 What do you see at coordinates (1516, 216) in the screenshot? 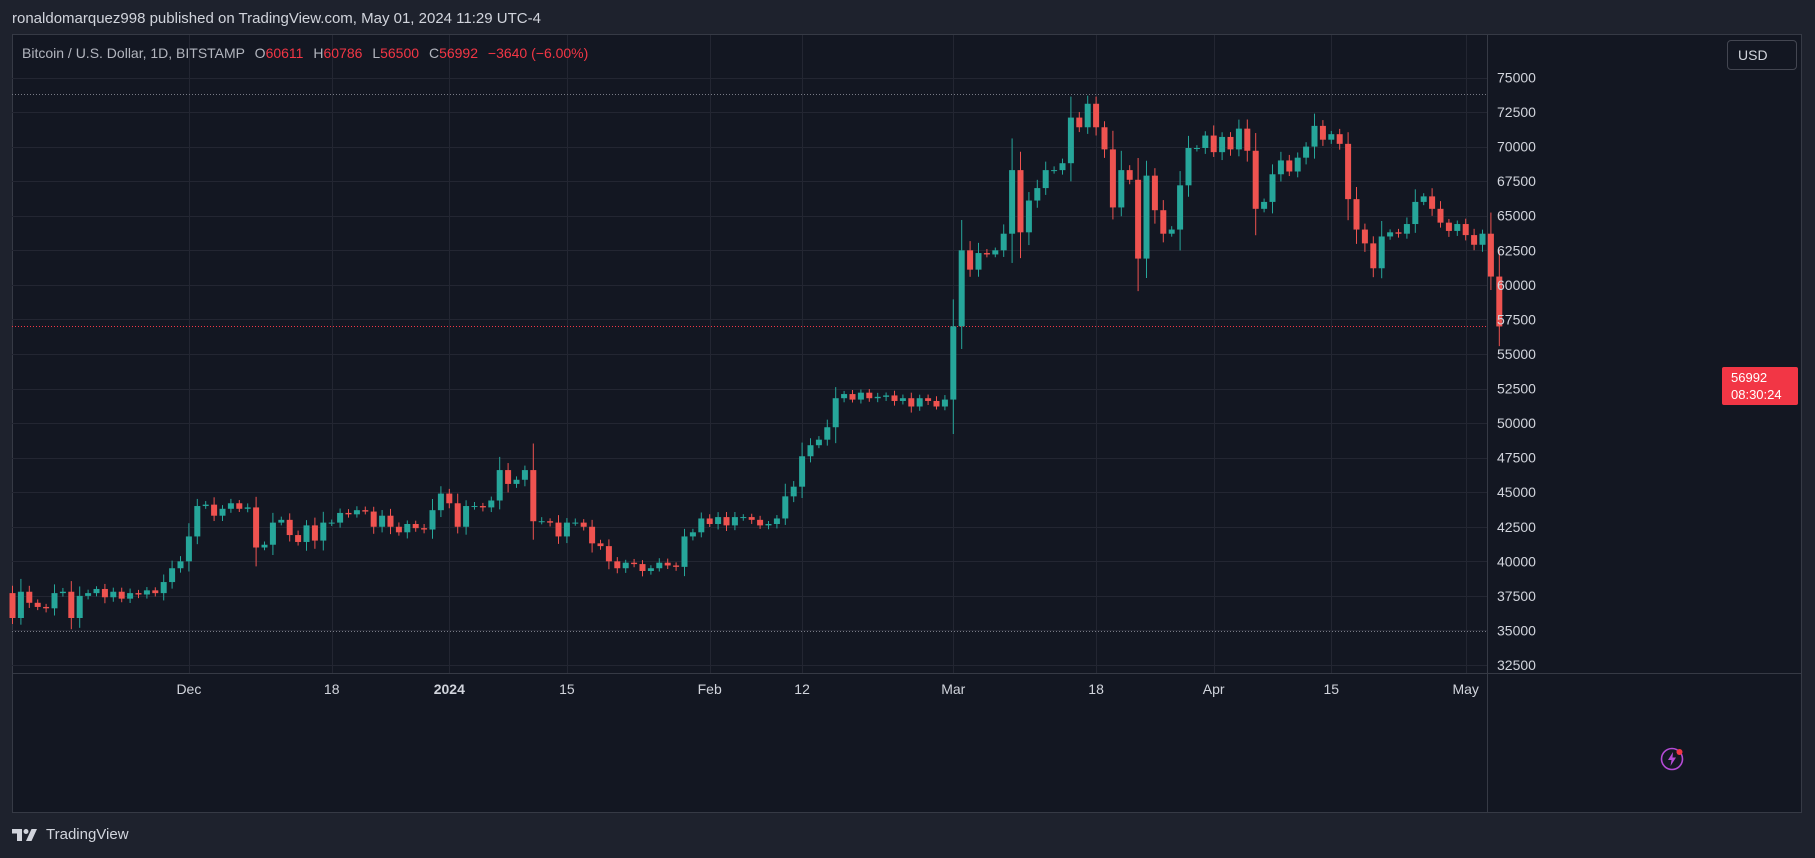
I see `price-tick-label: 65000` at bounding box center [1516, 216].